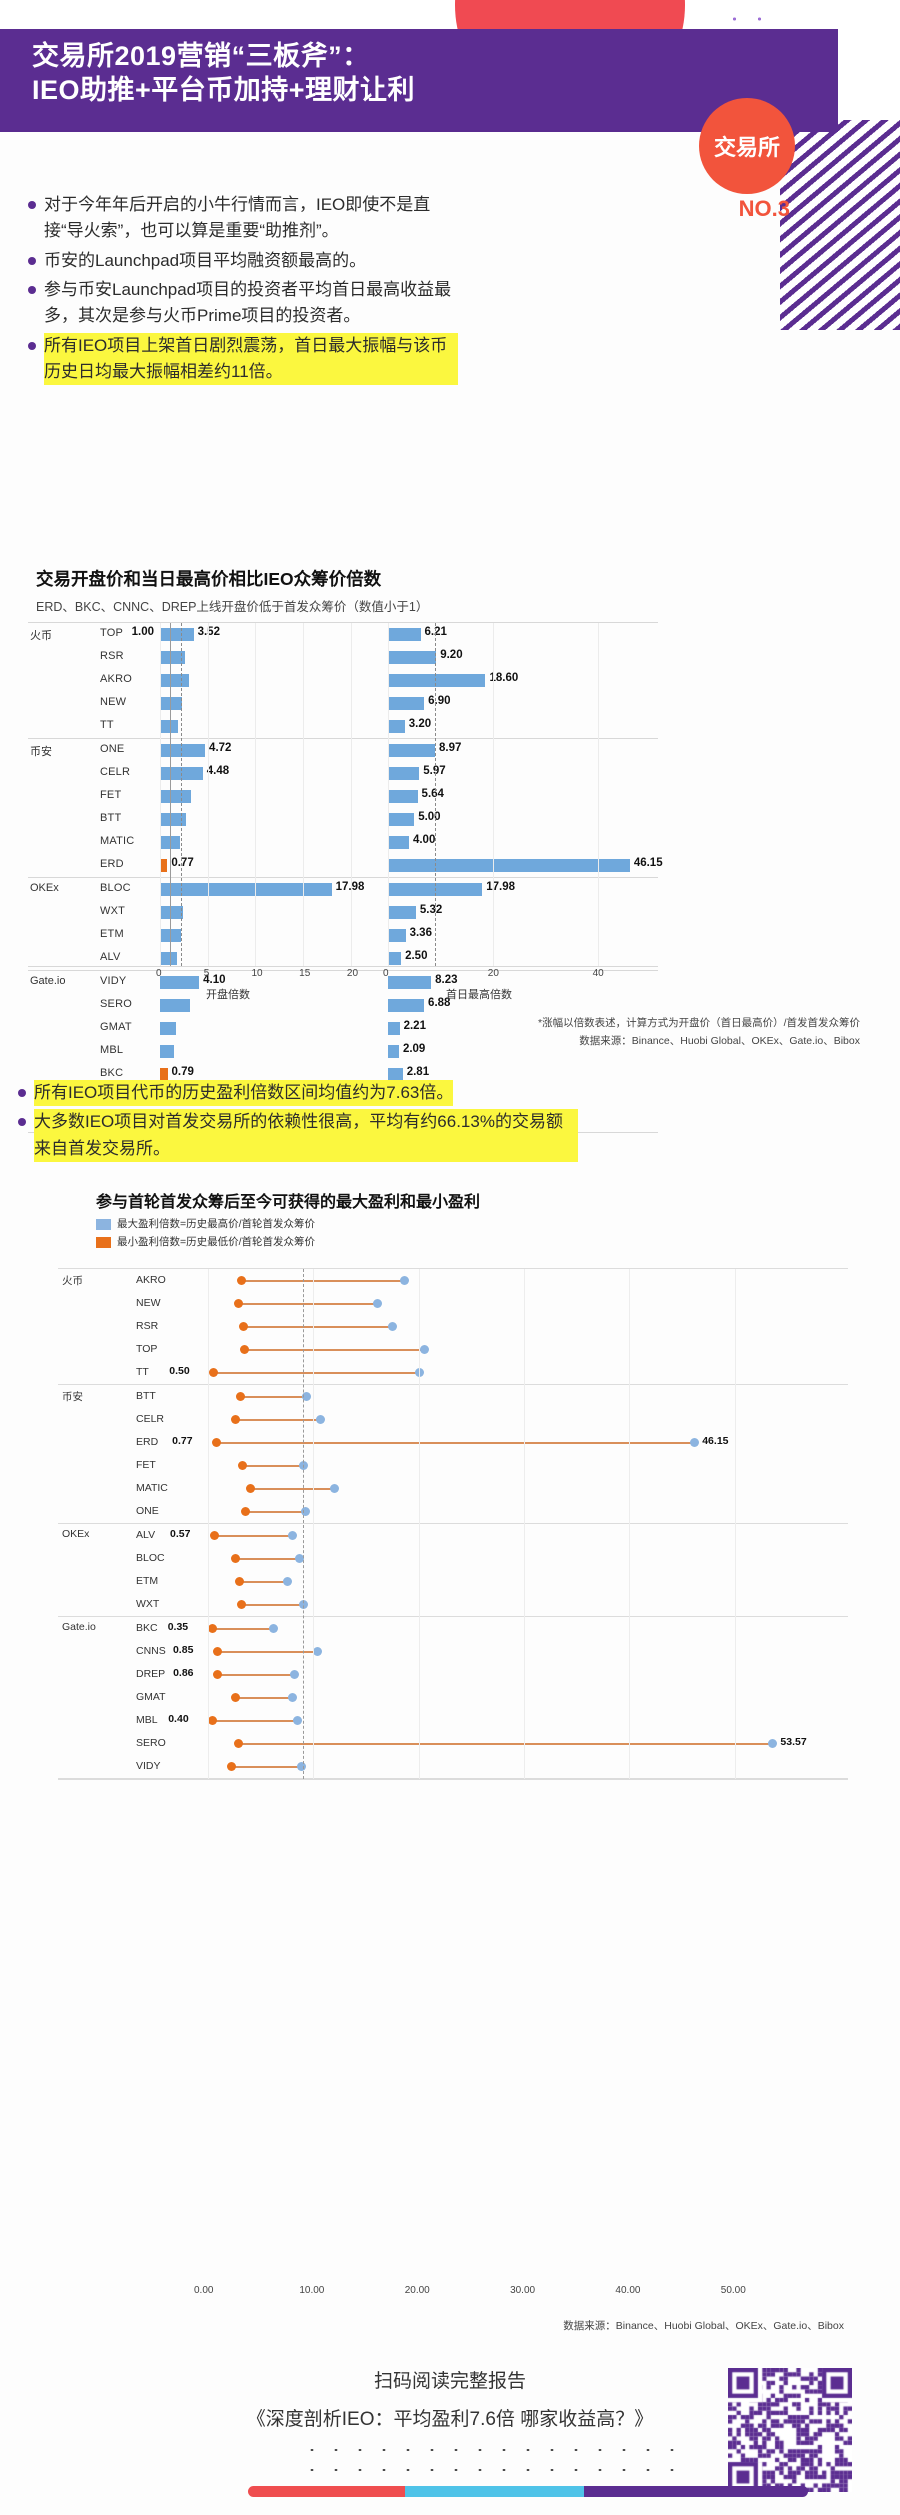 The width and height of the screenshot is (900, 2515). Describe the element at coordinates (224, 90) in the screenshot. I see `page-title-line2: IEO助推+平台币加持+理财让利` at that location.